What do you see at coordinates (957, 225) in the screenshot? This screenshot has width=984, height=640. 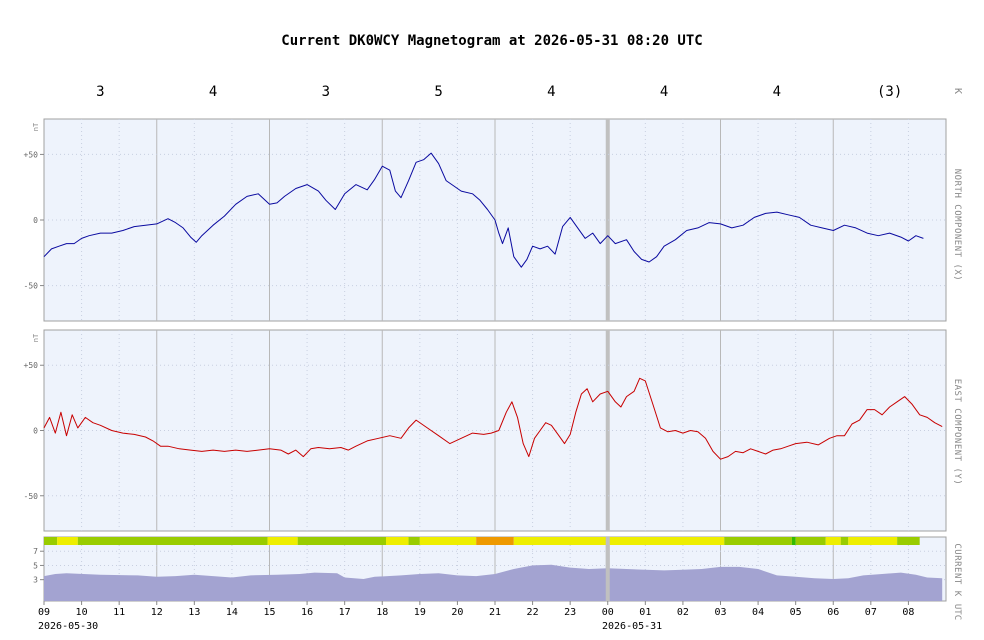 I see `north-side-label: NORTH COMPONENT (X)` at bounding box center [957, 225].